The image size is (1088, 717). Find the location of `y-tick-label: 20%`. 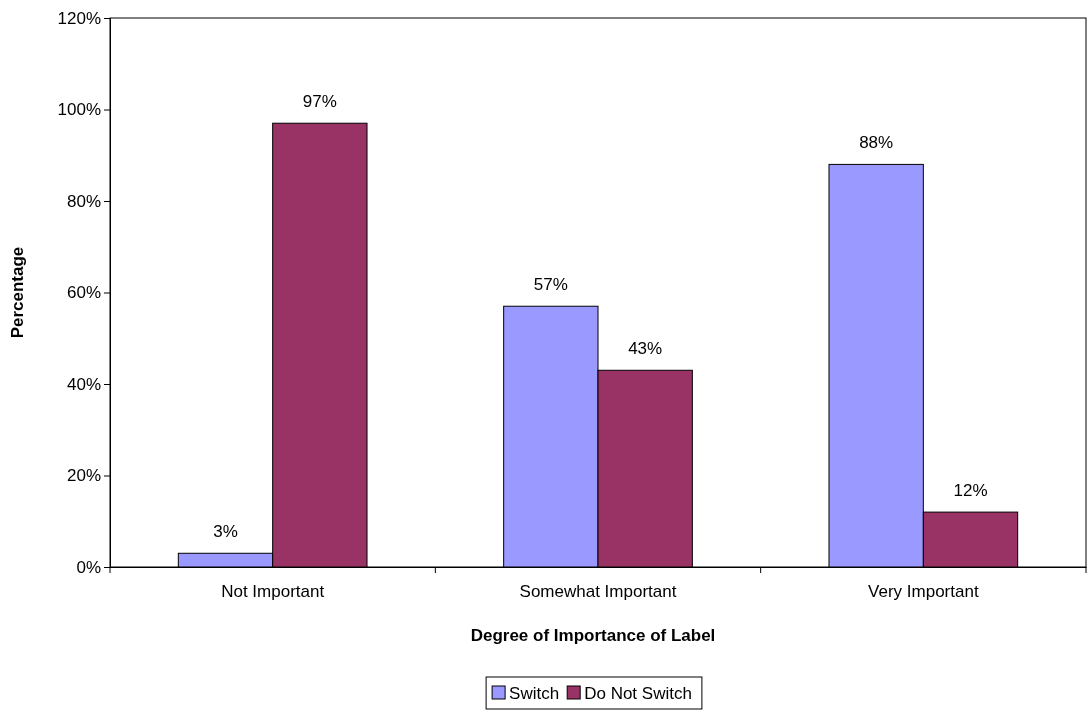

y-tick-label: 20% is located at coordinates (83, 476).